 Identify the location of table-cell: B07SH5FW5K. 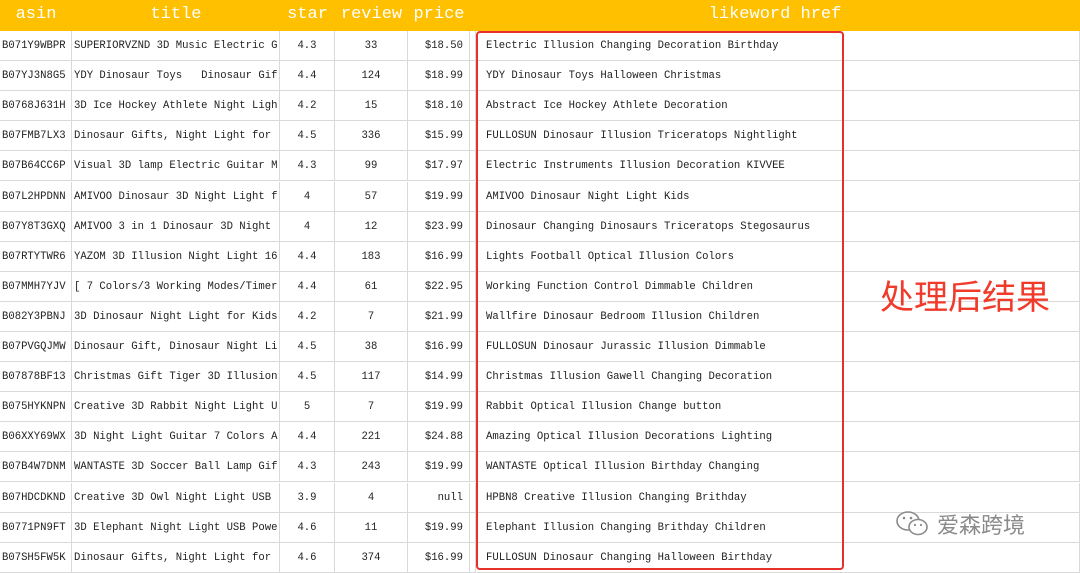
(36, 557).